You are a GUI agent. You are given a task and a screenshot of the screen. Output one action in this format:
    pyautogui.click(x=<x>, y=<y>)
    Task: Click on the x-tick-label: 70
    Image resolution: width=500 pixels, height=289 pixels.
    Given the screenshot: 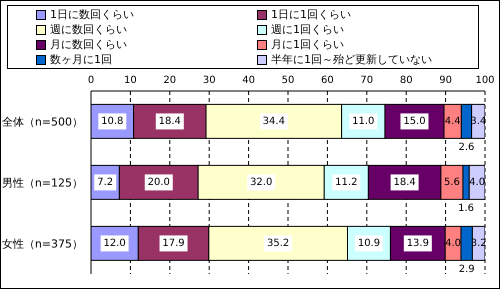 What is the action you would take?
    pyautogui.click(x=367, y=80)
    